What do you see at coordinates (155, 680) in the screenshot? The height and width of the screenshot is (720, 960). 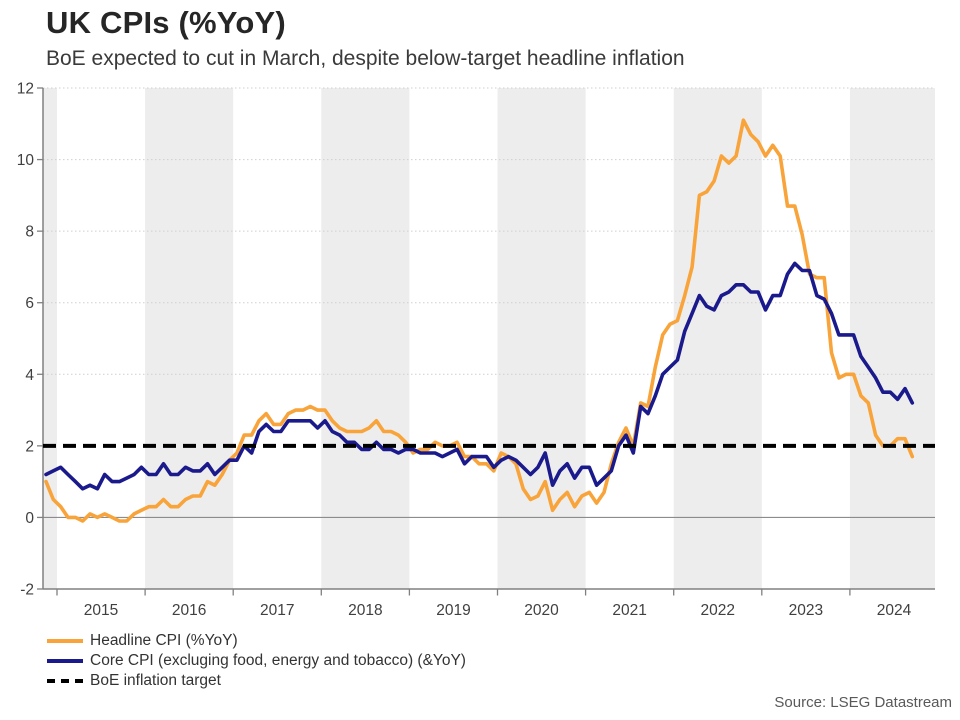 I see `legend-label-target: BoE inflation target` at bounding box center [155, 680].